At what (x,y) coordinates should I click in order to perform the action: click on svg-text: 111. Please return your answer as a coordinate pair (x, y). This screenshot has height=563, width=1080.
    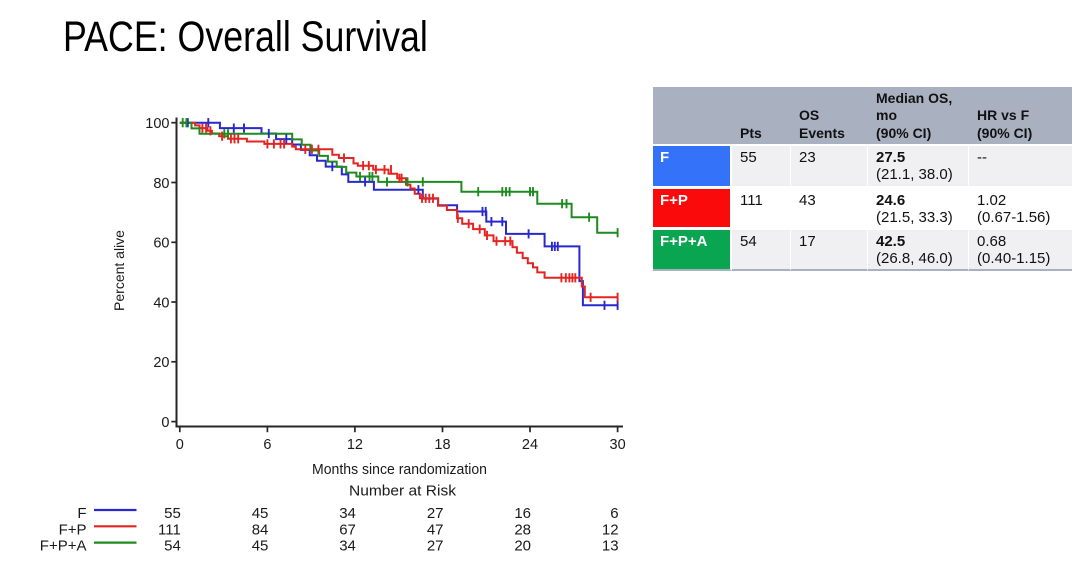
    Looking at the image, I should click on (169, 529).